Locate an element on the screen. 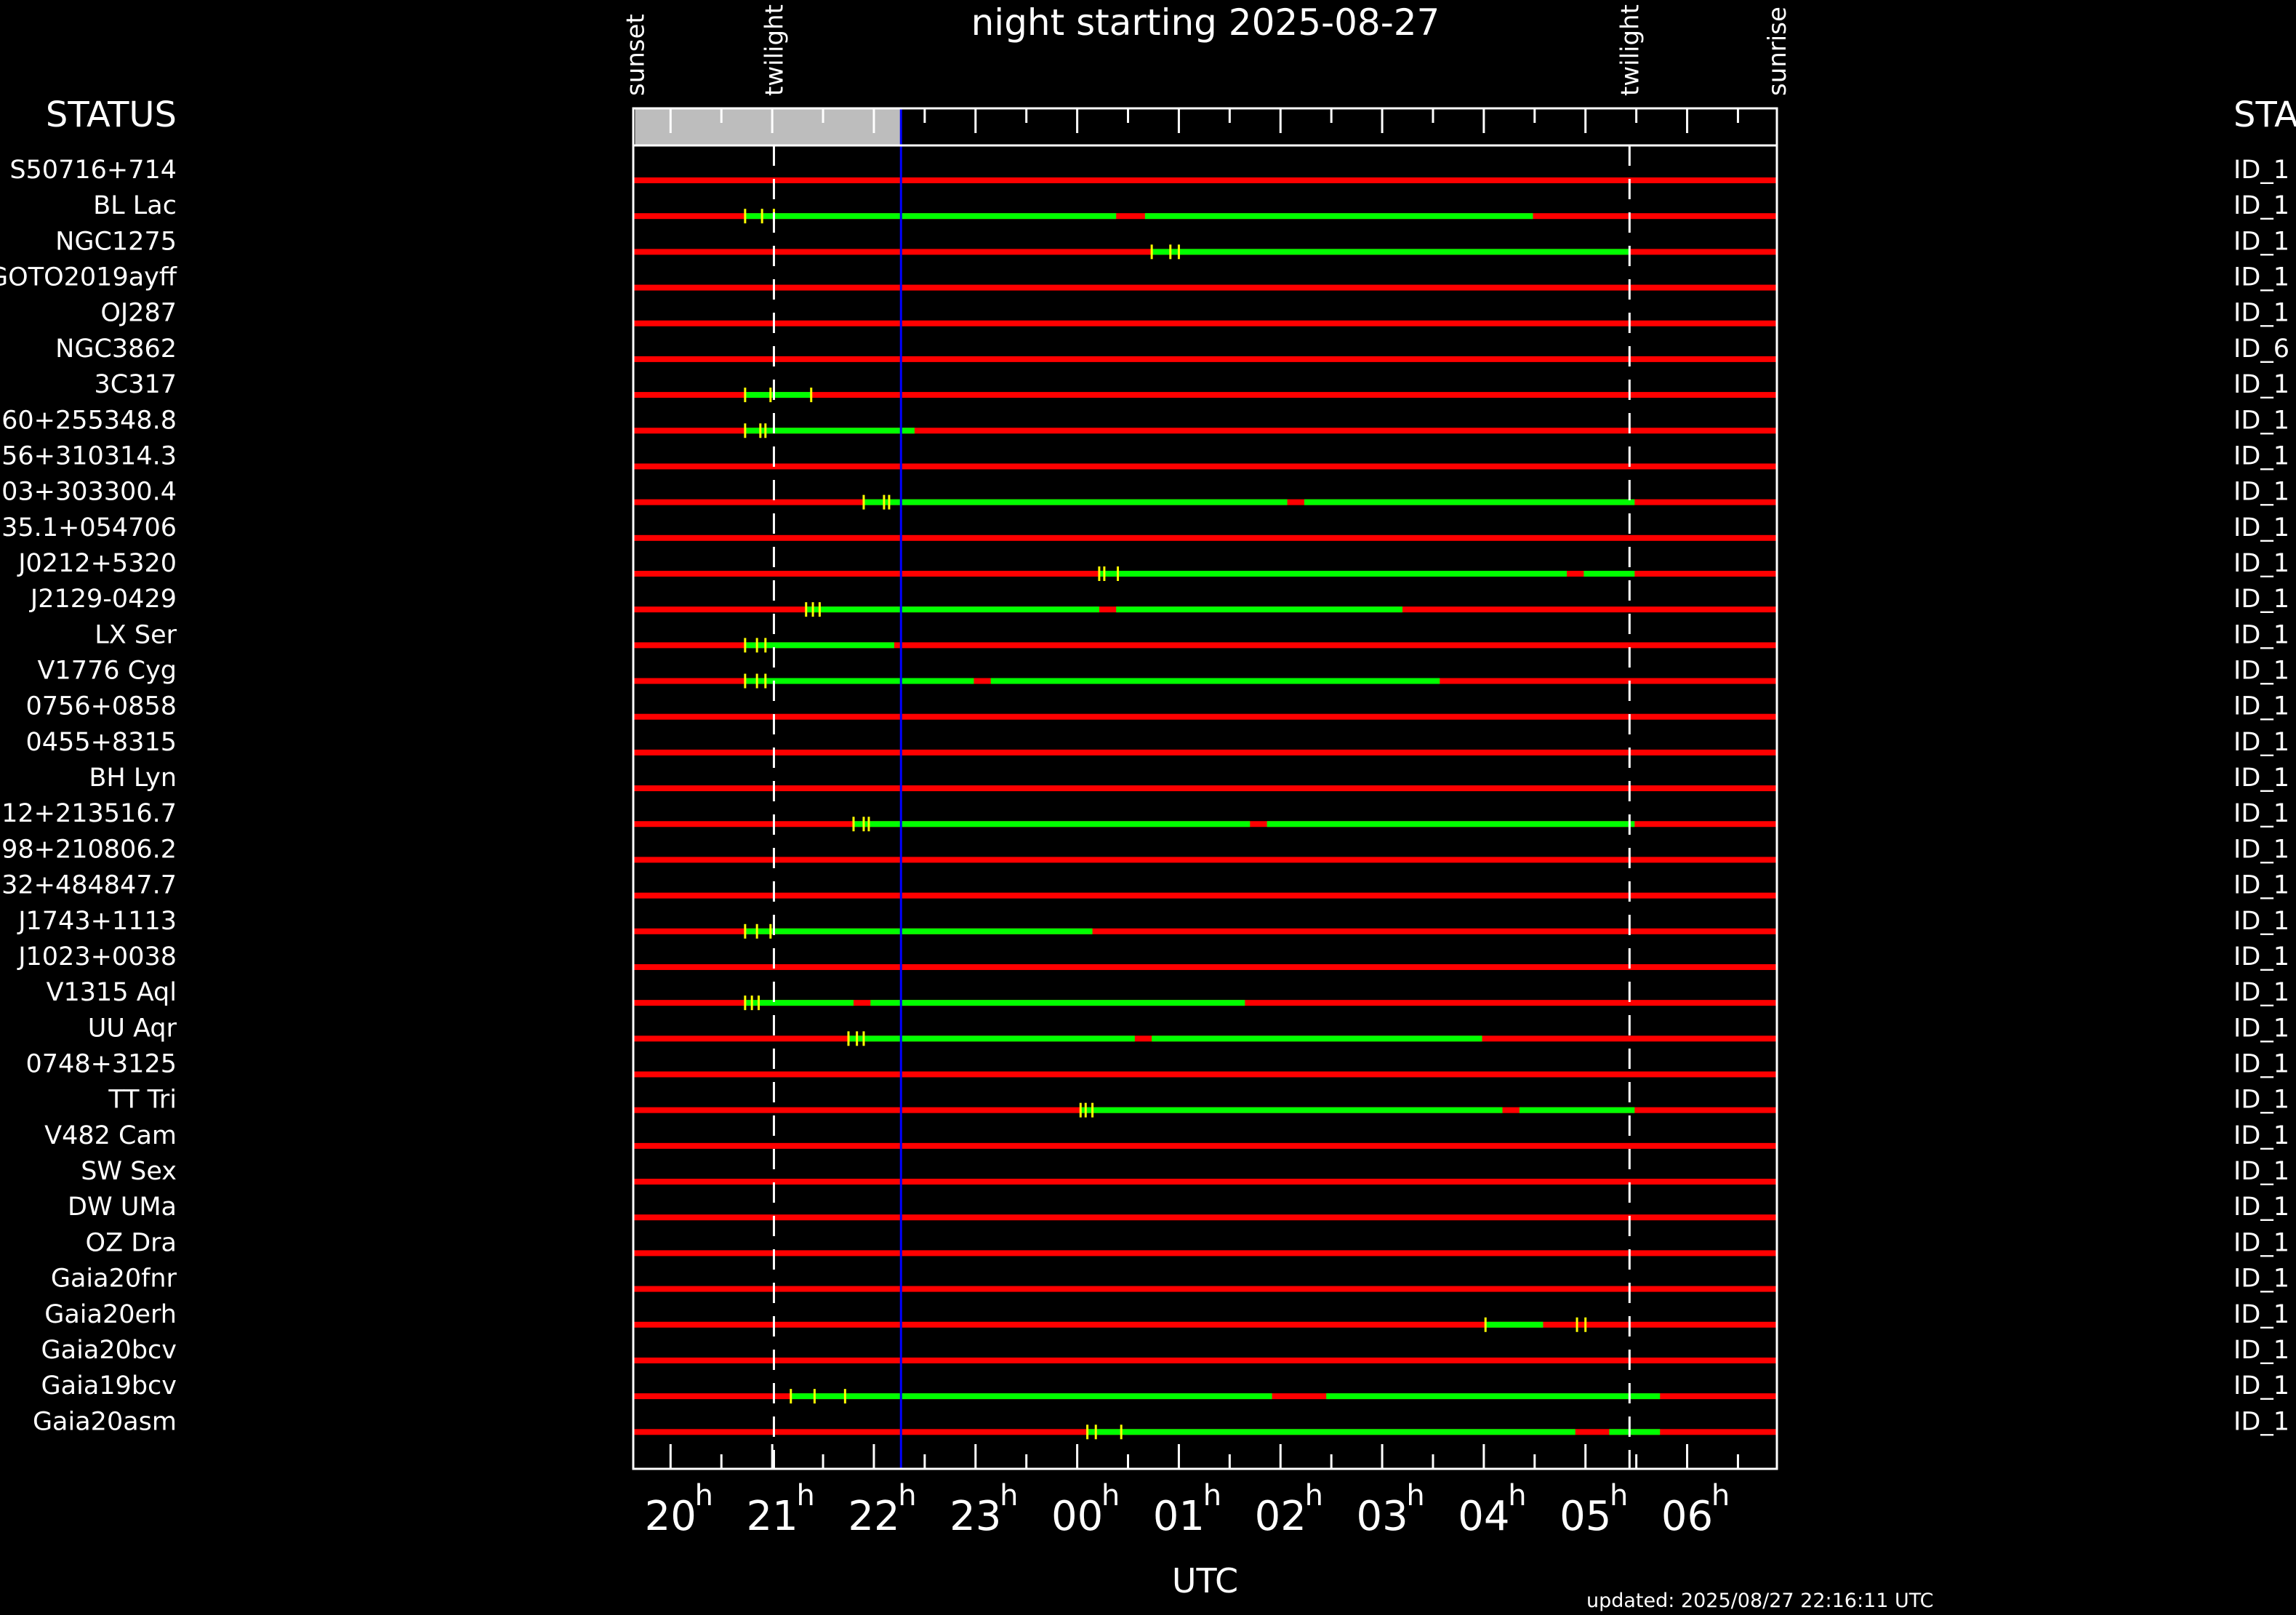 The width and height of the screenshot is (2296, 1615). target-name: 0748+3125 is located at coordinates (102, 1064).